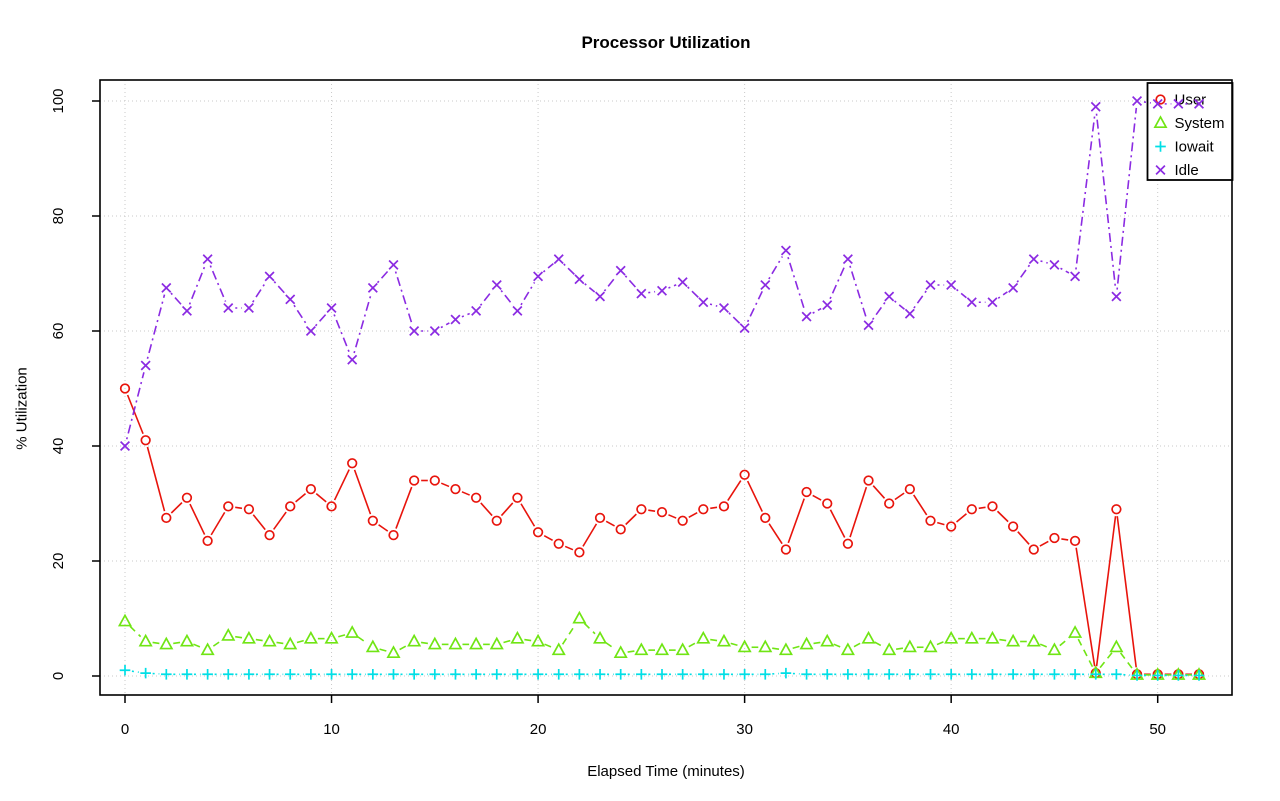 The width and height of the screenshot is (1280, 801). I want to click on y-tick-label: 100, so click(58, 100).